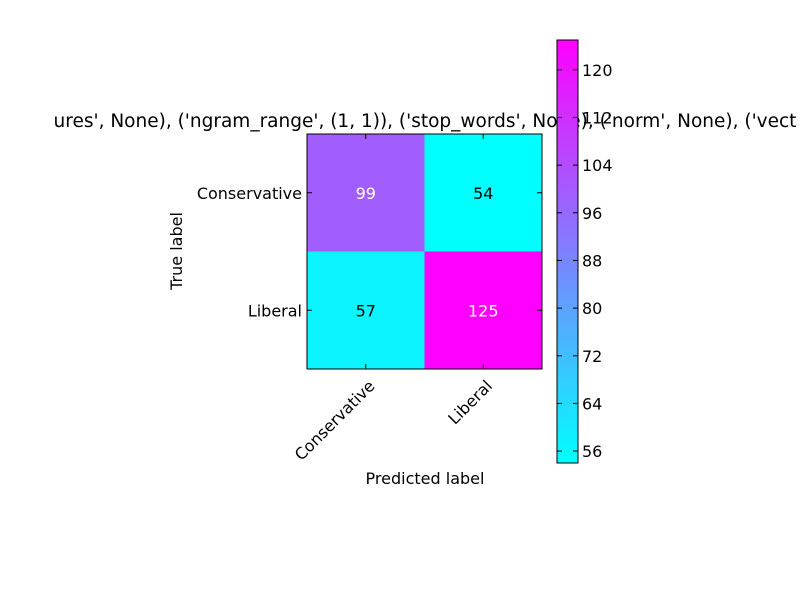 This screenshot has width=800, height=600. Describe the element at coordinates (597, 117) in the screenshot. I see `colorbar-tick-label: 112` at that location.